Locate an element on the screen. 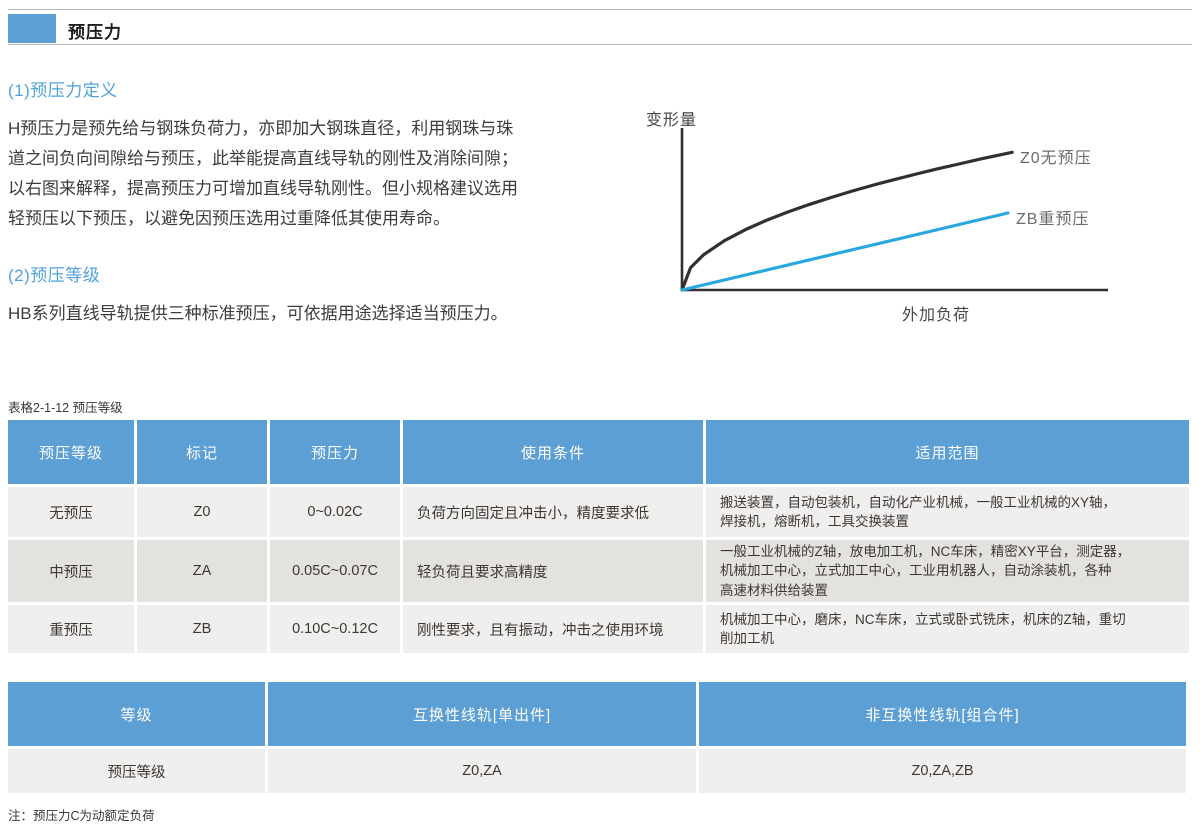 The width and height of the screenshot is (1200, 837). chart-canvas is located at coordinates (894, 210).